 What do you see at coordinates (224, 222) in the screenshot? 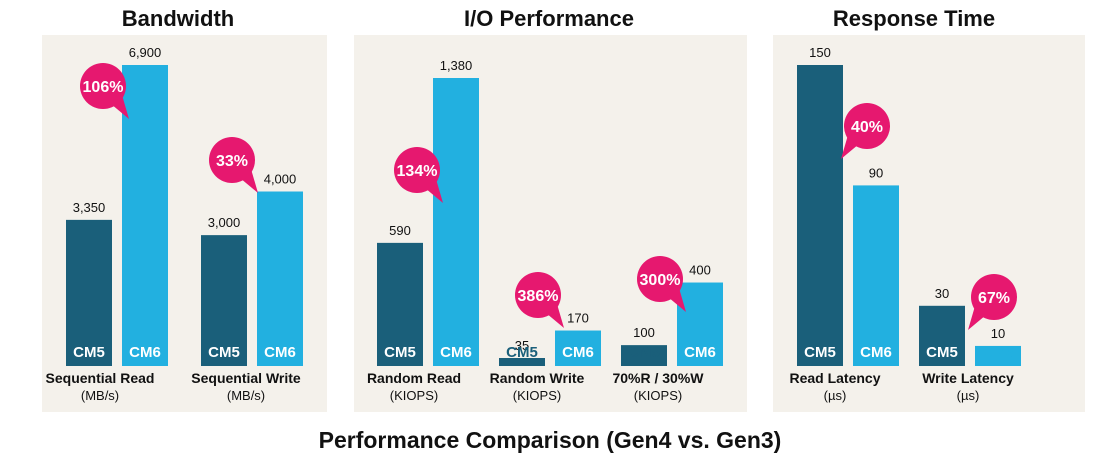
I see `data-label: 3,000` at bounding box center [224, 222].